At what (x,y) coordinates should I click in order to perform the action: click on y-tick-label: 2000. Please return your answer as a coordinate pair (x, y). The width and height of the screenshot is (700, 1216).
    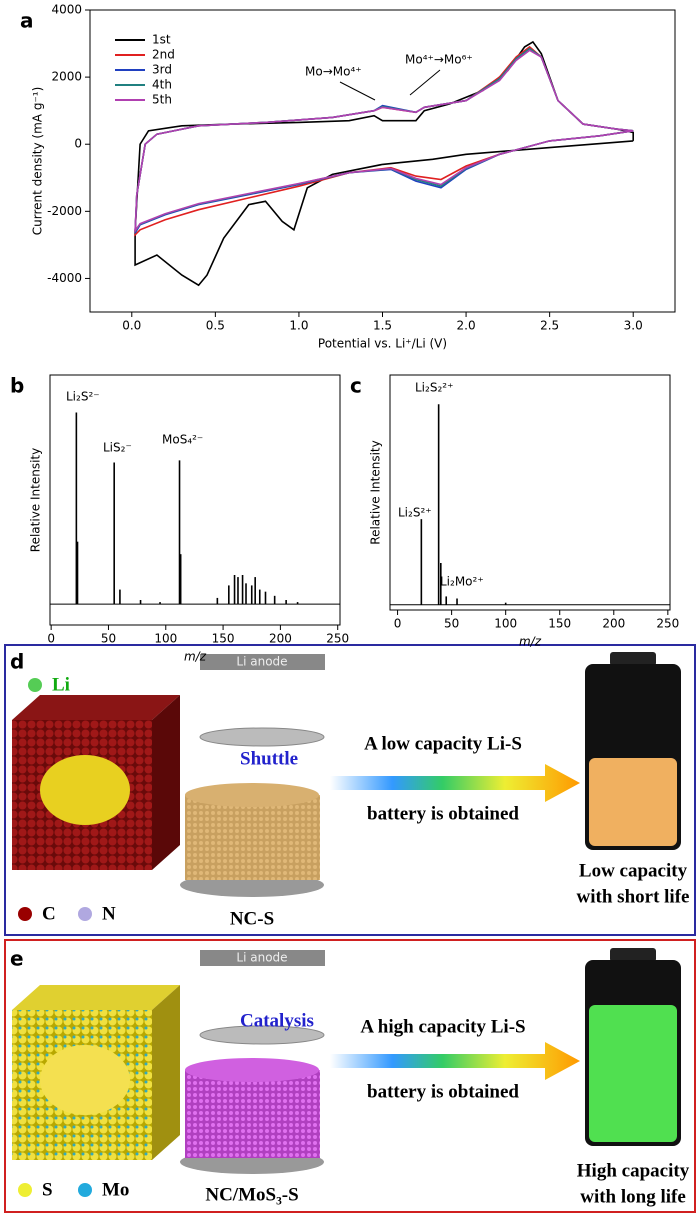
    Looking at the image, I should click on (66, 77).